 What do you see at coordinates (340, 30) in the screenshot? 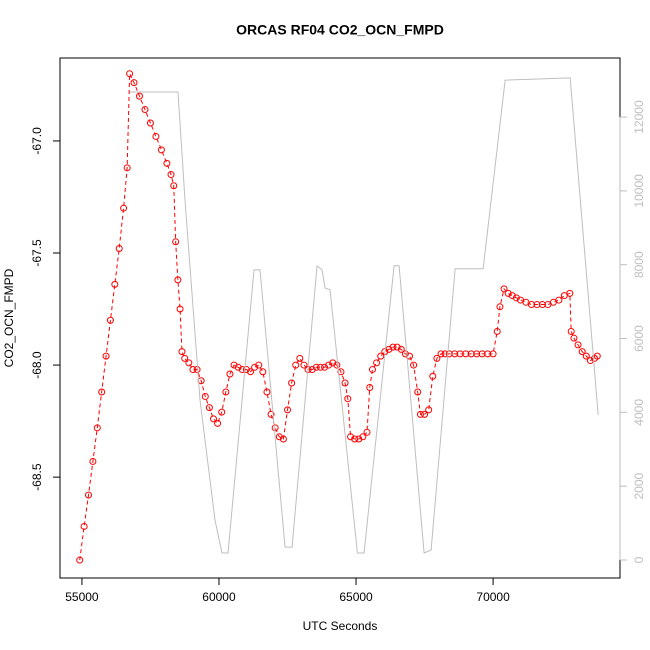
I see `chart-title: ORCAS RF04 CO2_OCN_FMPD` at bounding box center [340, 30].